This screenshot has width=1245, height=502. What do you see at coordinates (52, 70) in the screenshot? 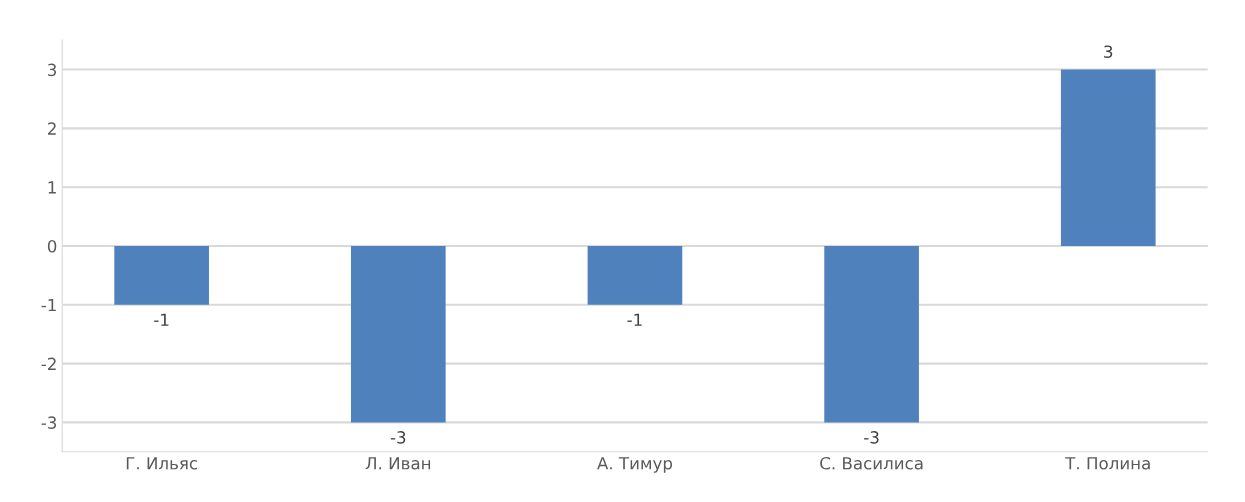
I see `y-tick-label: 3` at bounding box center [52, 70].